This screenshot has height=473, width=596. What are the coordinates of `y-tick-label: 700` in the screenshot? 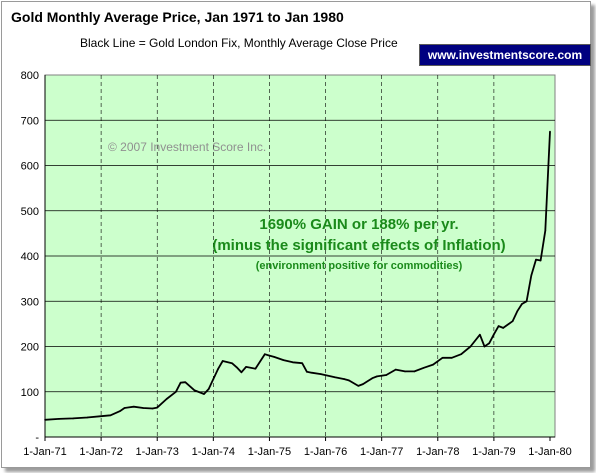 It's located at (30, 121).